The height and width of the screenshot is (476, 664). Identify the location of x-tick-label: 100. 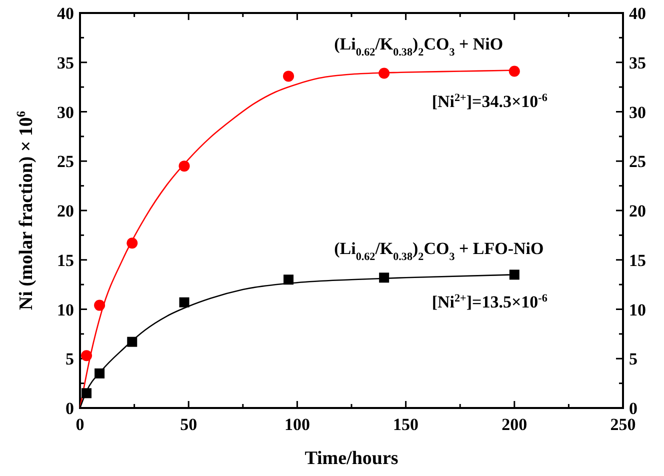
(297, 424).